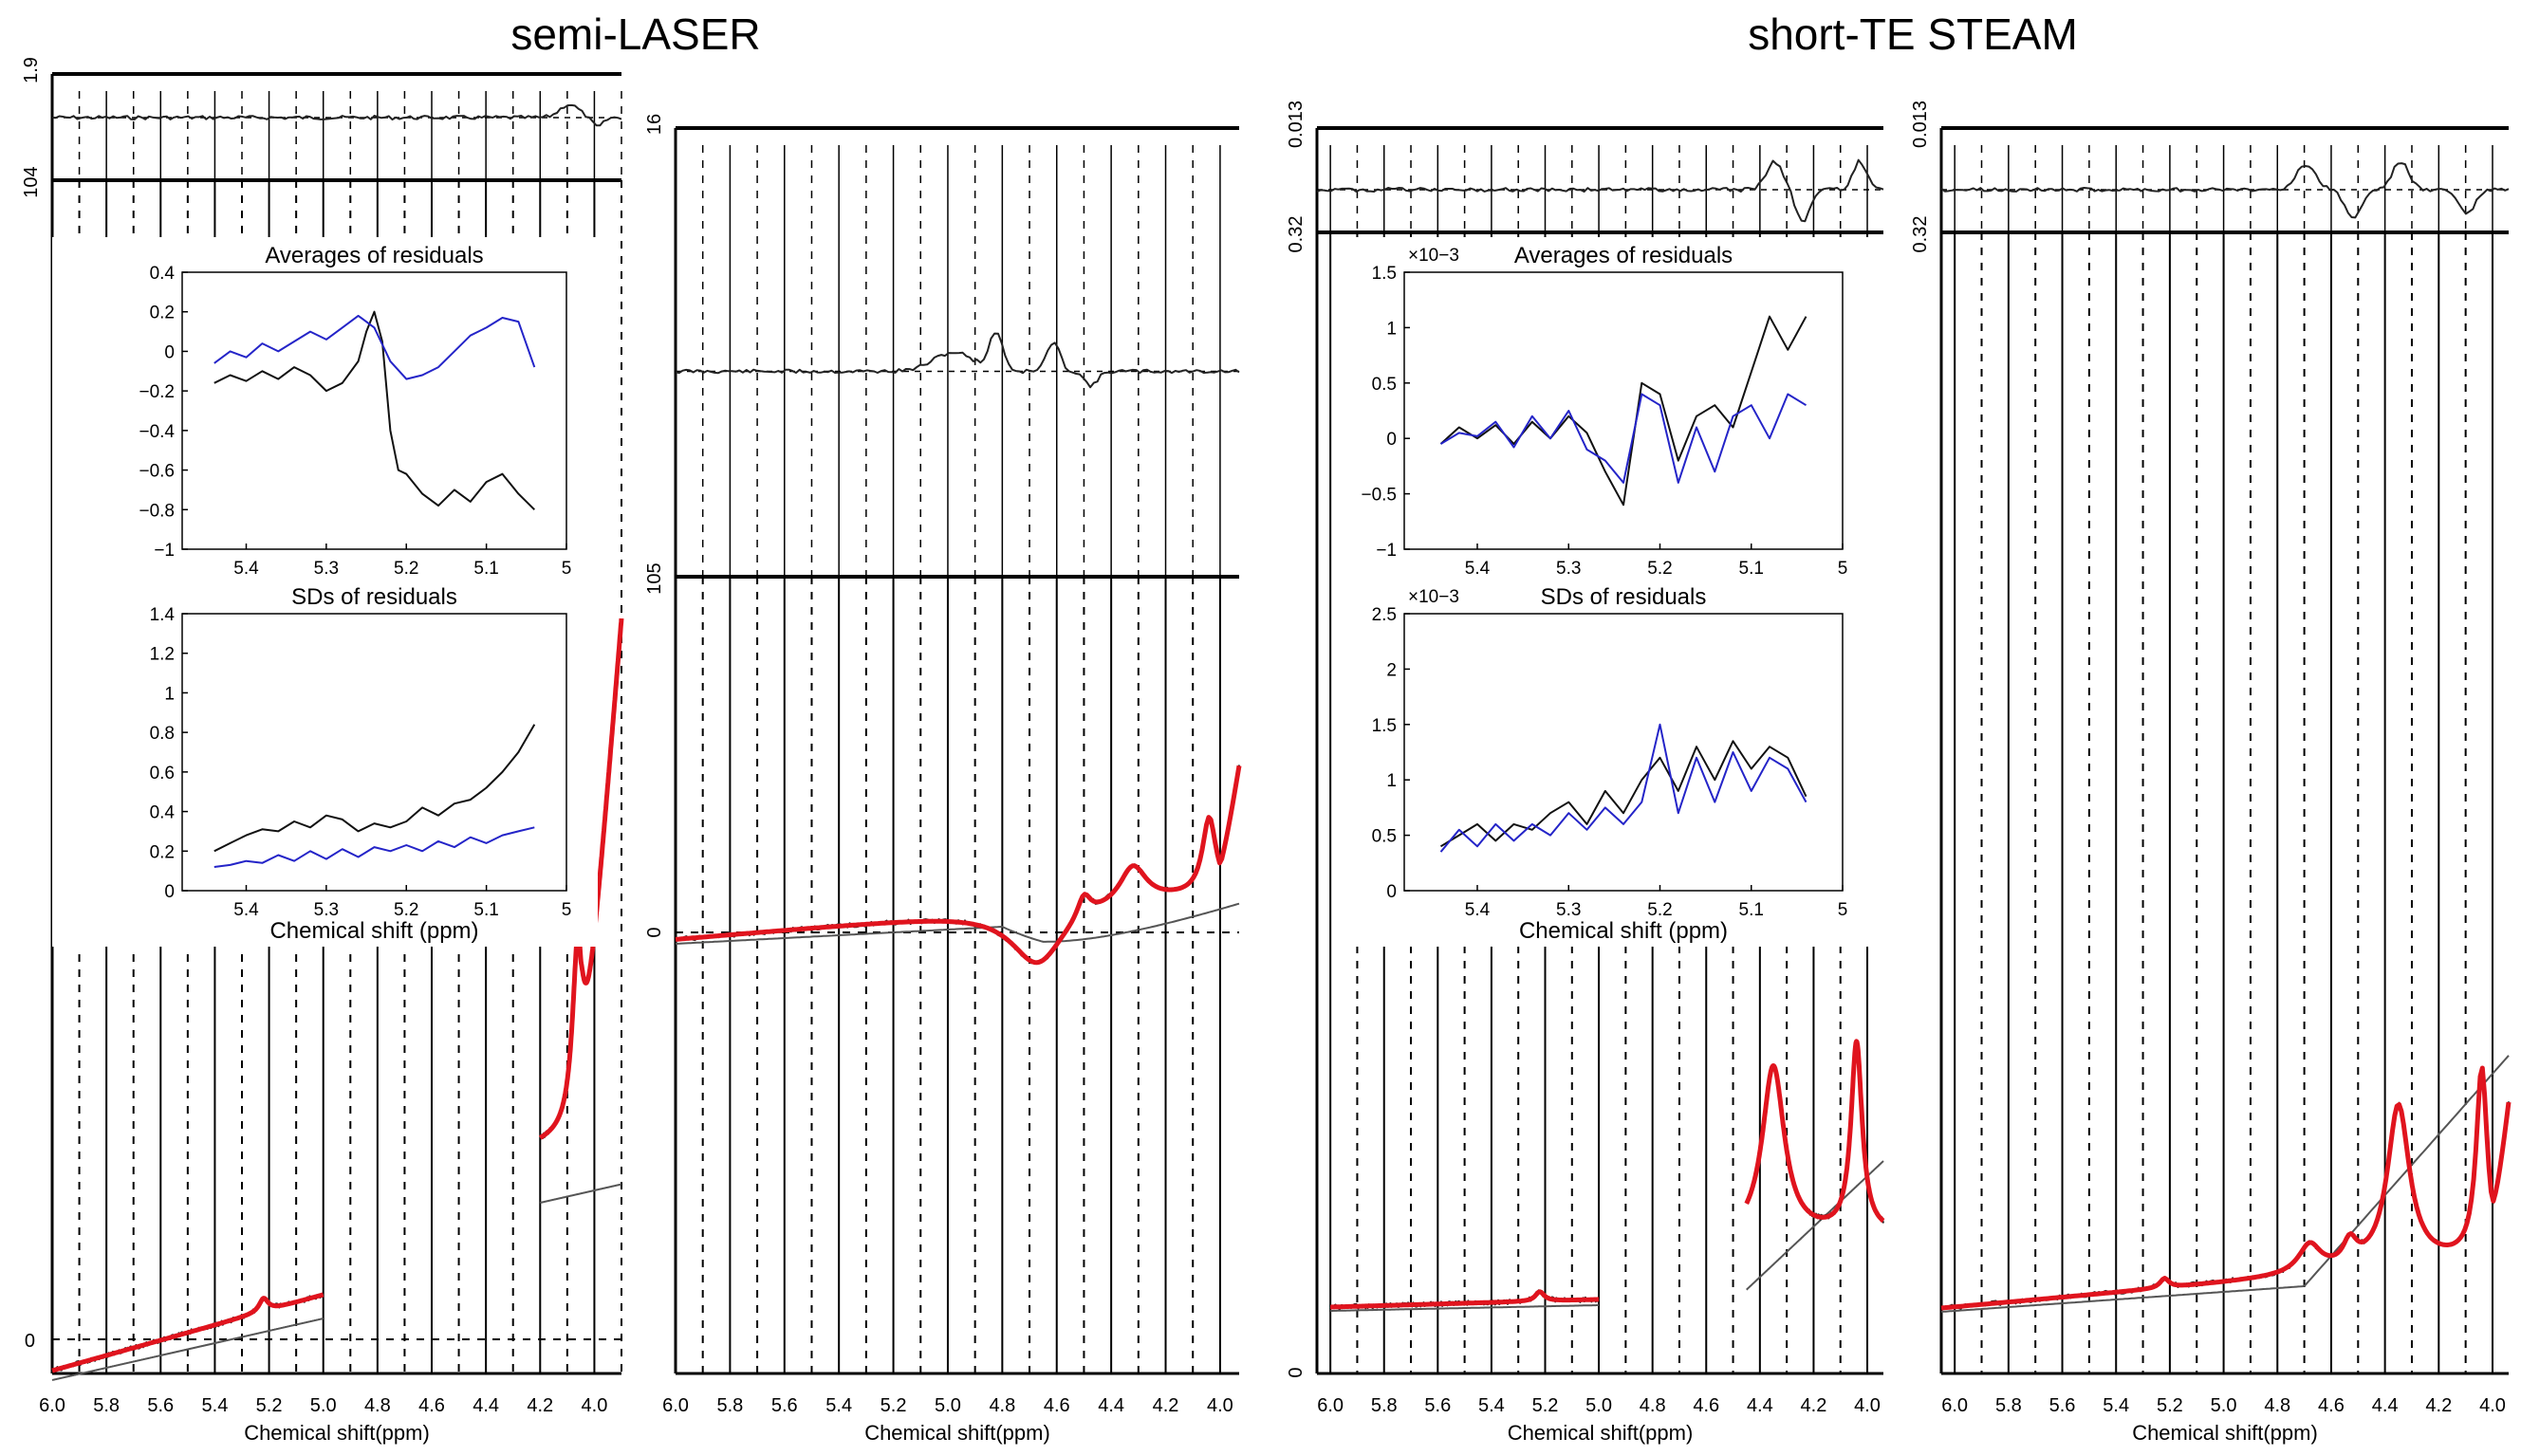 The width and height of the screenshot is (2521, 1456). What do you see at coordinates (337, 1433) in the screenshot?
I see `semi-laser-left-x-axis-label: Chemical shift(ppm)` at bounding box center [337, 1433].